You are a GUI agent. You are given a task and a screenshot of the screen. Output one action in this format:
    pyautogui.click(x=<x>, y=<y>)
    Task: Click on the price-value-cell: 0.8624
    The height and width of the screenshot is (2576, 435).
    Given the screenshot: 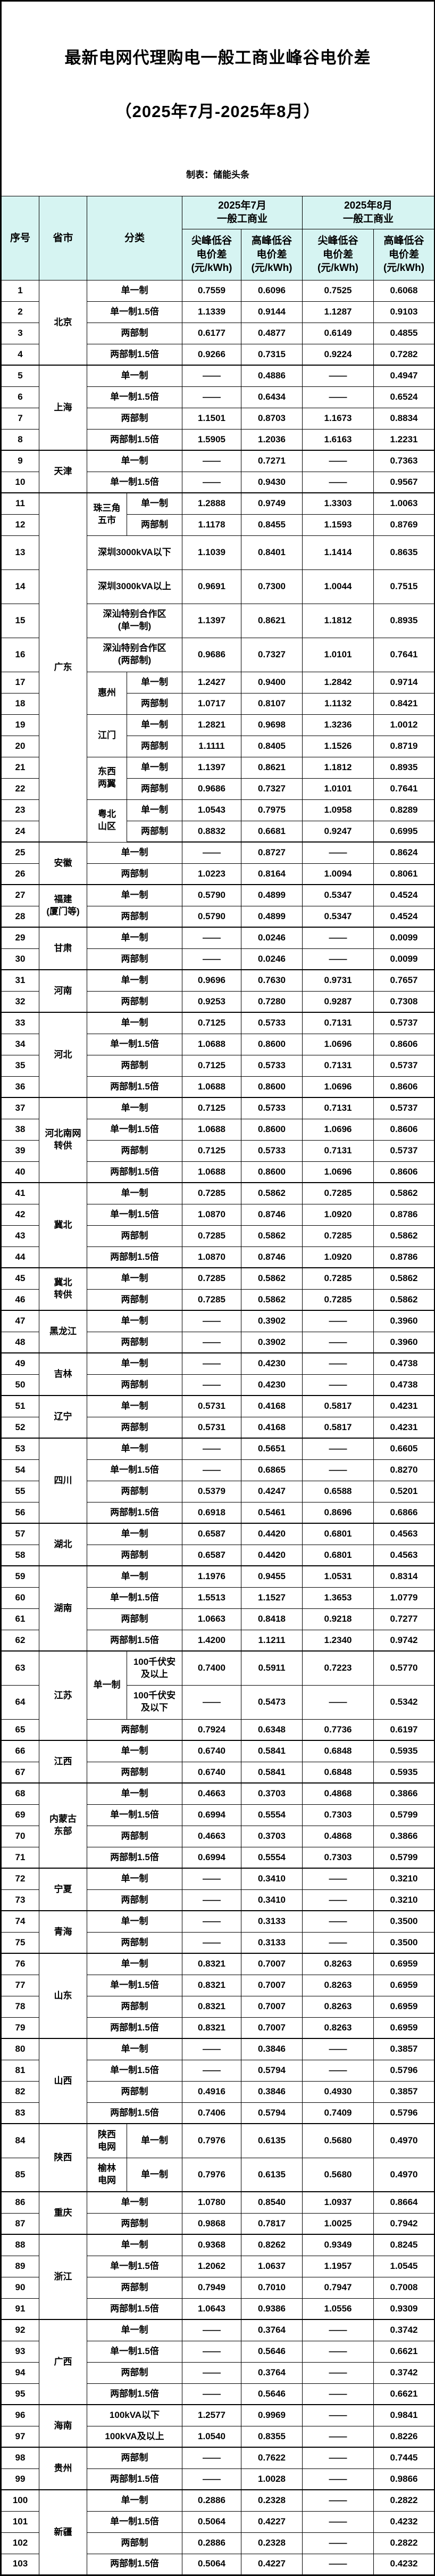 What is the action you would take?
    pyautogui.click(x=404, y=852)
    